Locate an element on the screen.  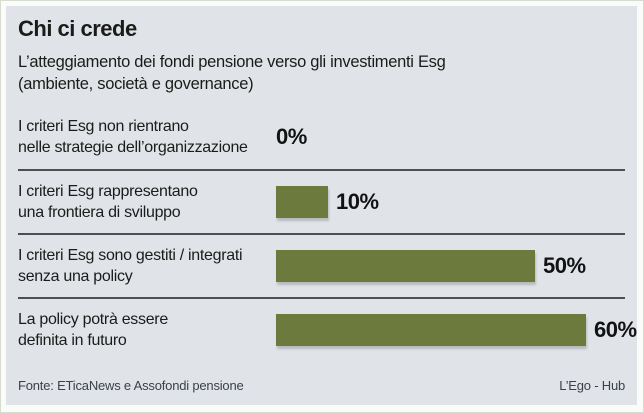
bar-zone-4: 60% is located at coordinates (456, 330).